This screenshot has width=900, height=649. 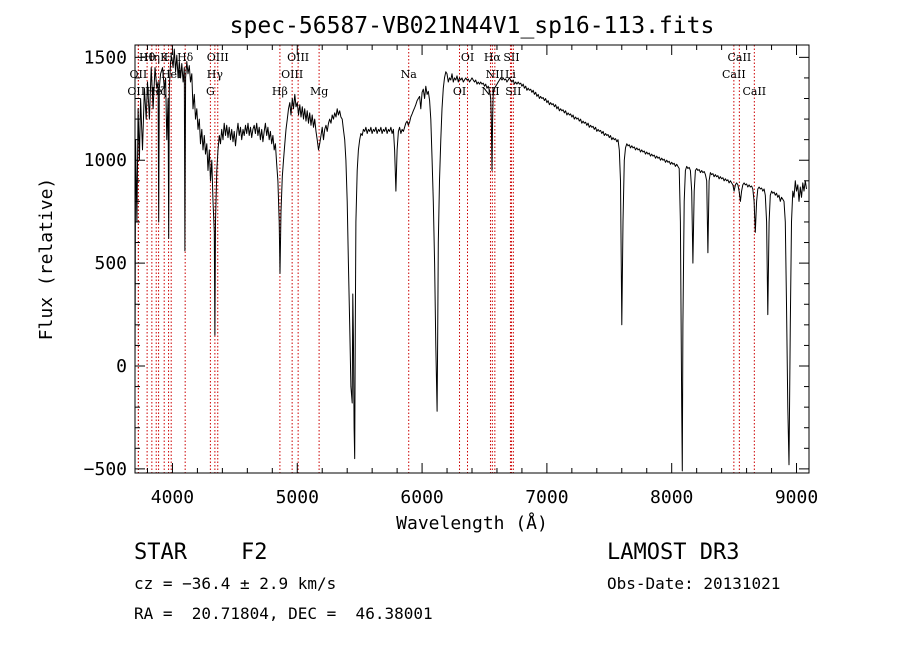 I want to click on line-marker-label: Hθ, so click(x=147, y=57).